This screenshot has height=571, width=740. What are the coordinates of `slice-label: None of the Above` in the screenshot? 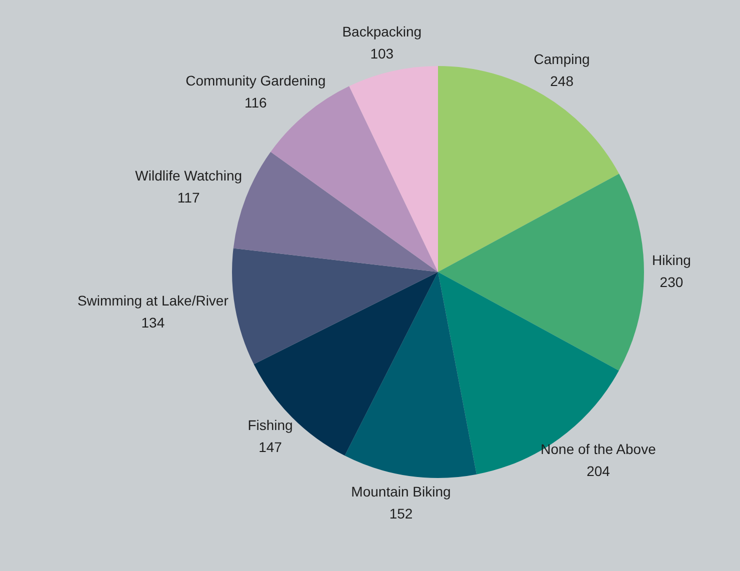 It's located at (598, 448).